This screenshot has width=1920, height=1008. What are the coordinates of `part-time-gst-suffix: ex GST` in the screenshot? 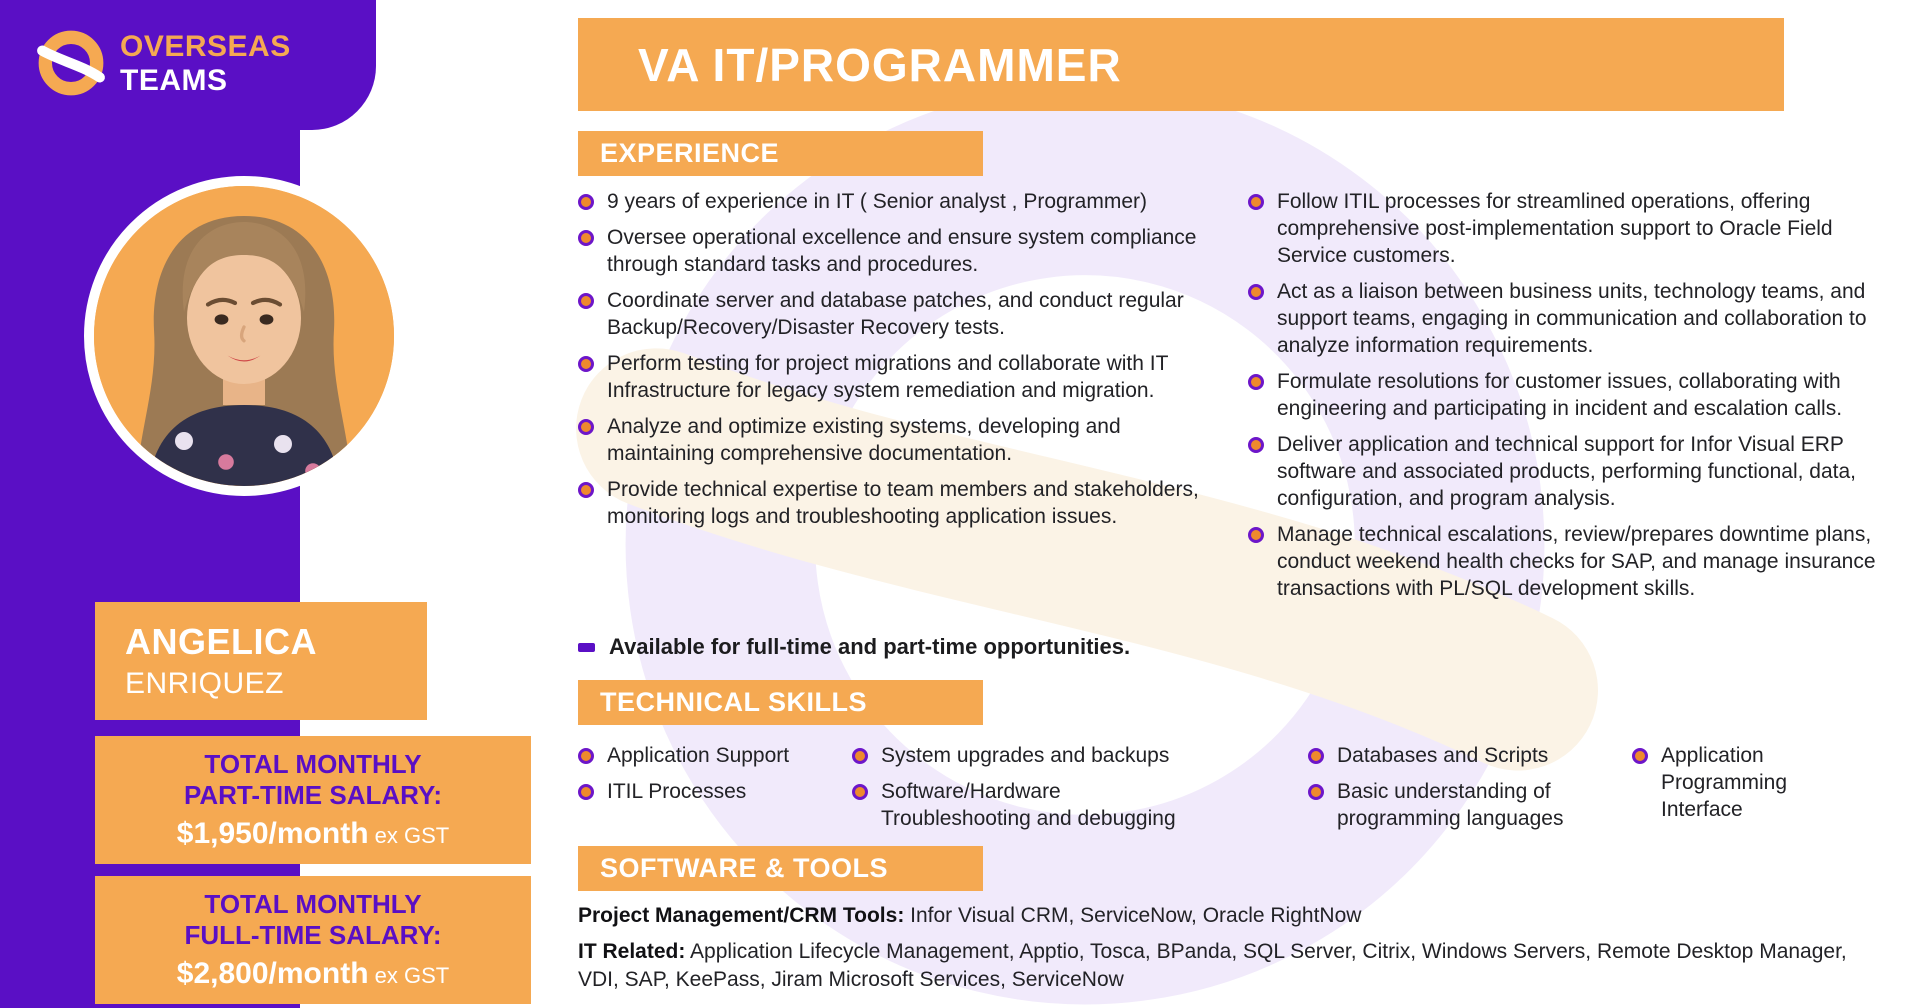 It's located at (409, 835).